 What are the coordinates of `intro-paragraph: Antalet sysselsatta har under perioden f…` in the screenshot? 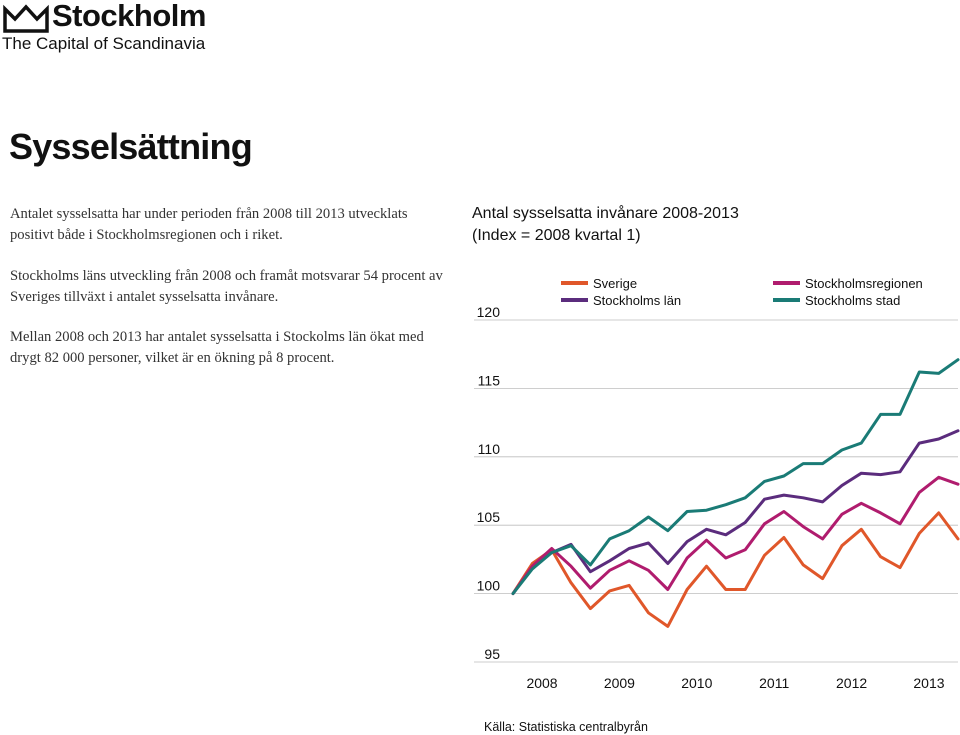 It's located at (209, 224).